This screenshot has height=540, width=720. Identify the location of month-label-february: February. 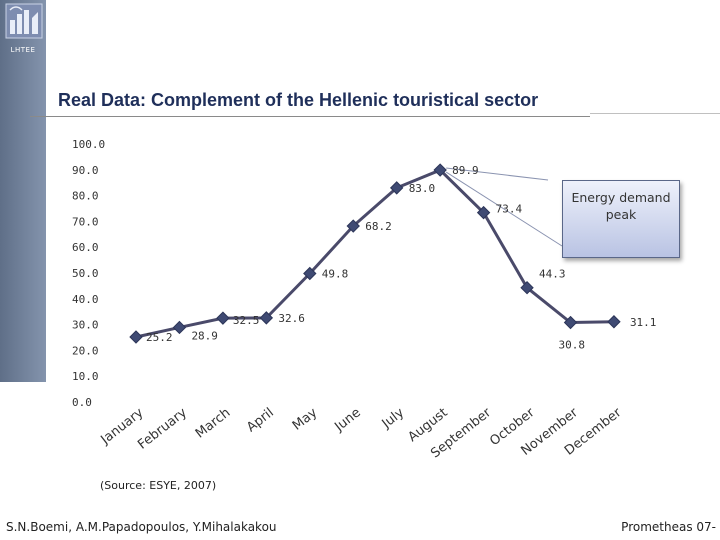
(162, 428).